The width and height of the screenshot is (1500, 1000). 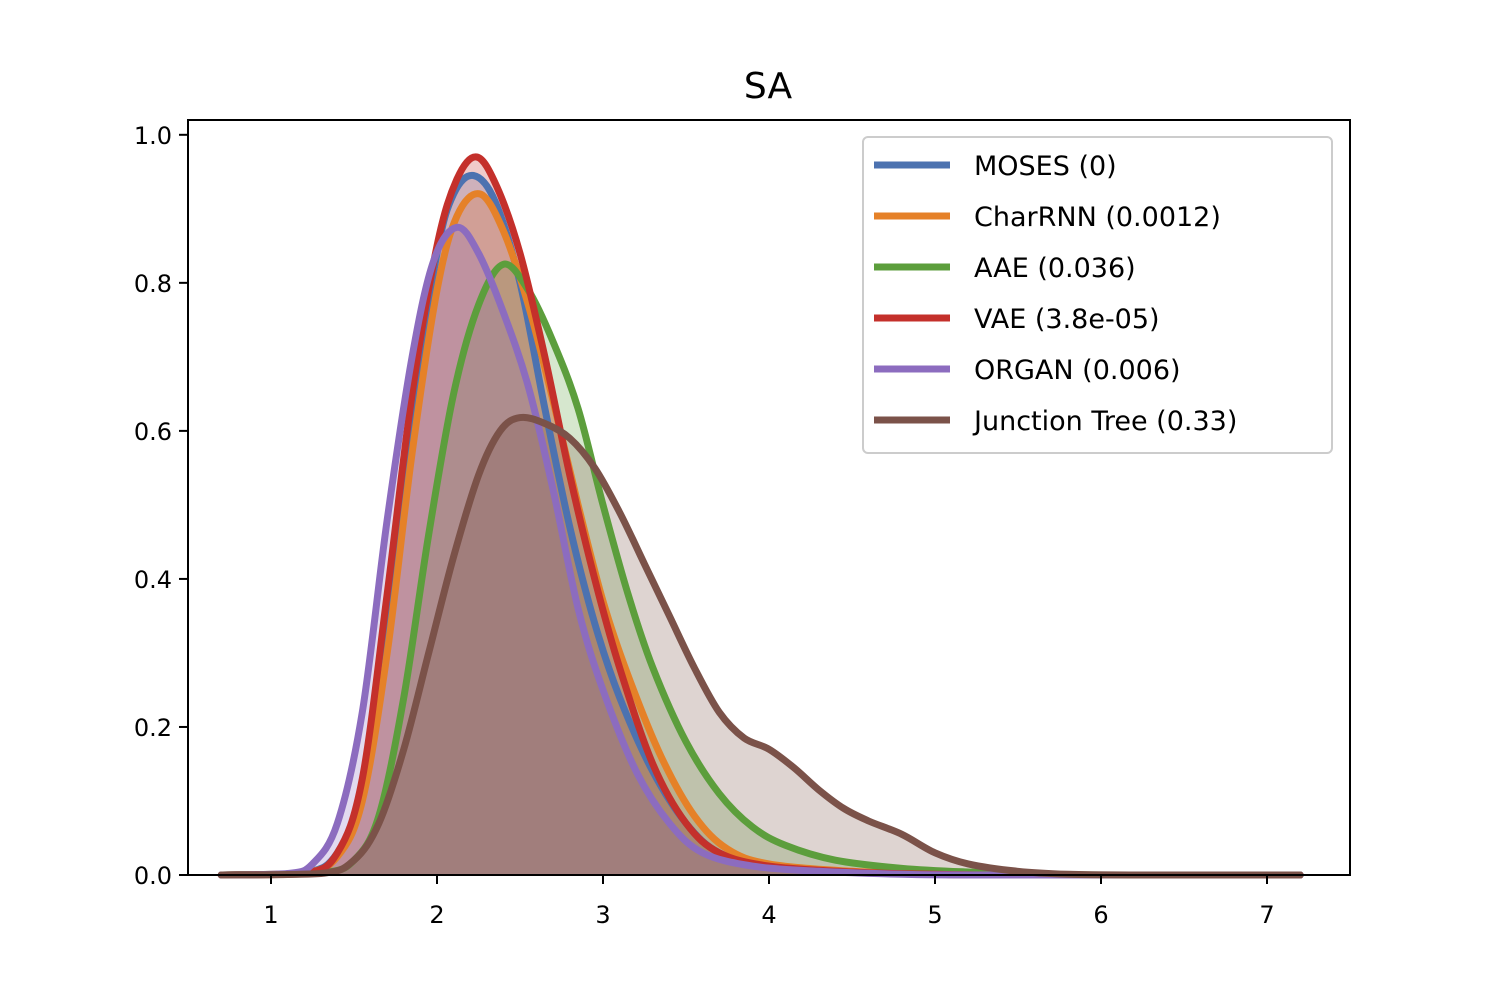 What do you see at coordinates (153, 284) in the screenshot?
I see `y-tick-label: 0.8` at bounding box center [153, 284].